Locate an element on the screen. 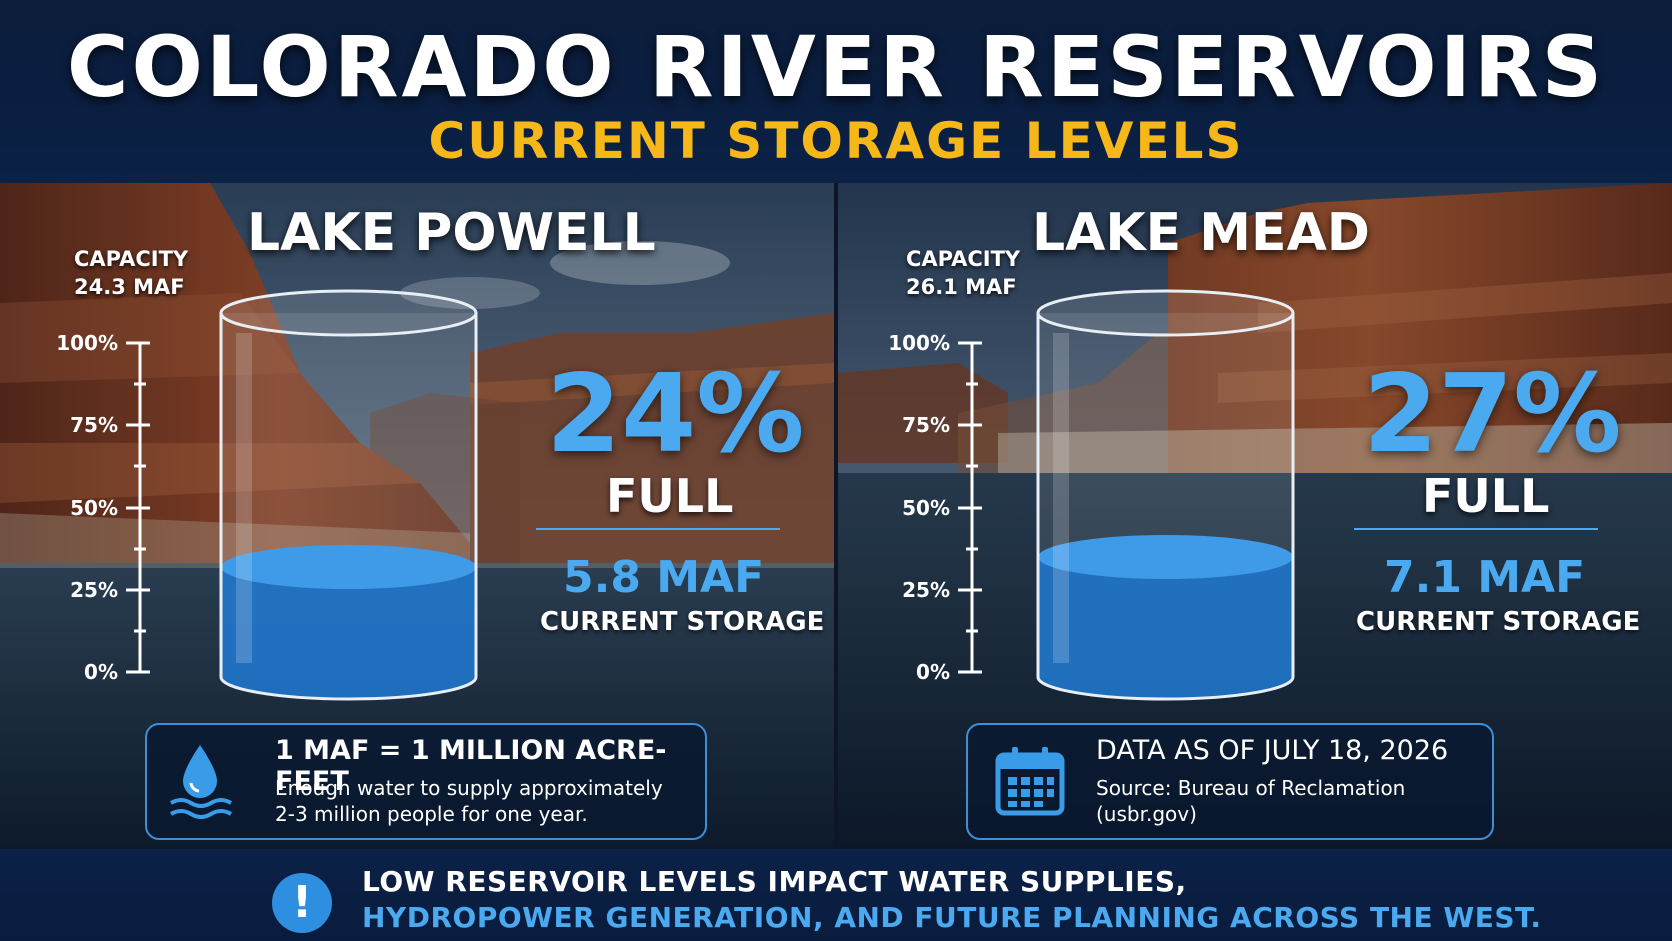 This screenshot has width=1672, height=941. info-title: DATA AS OF JULY 18, 2026 is located at coordinates (1272, 750).